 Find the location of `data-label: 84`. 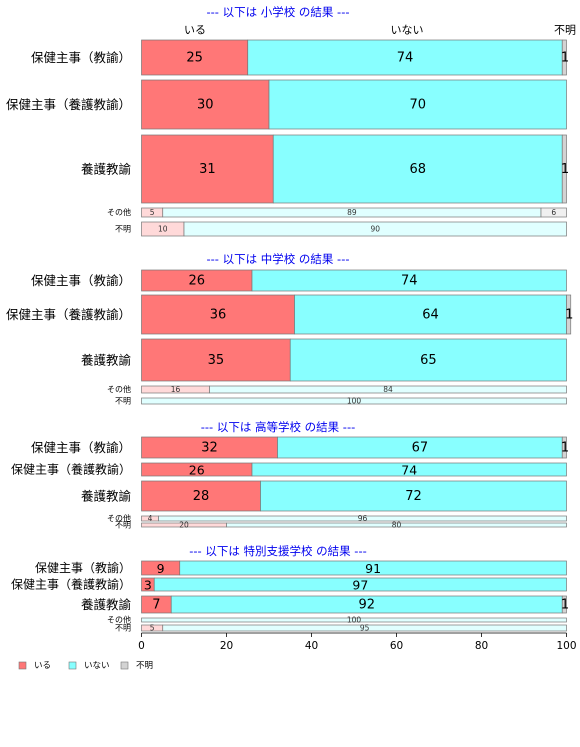

data-label: 84 is located at coordinates (388, 389).